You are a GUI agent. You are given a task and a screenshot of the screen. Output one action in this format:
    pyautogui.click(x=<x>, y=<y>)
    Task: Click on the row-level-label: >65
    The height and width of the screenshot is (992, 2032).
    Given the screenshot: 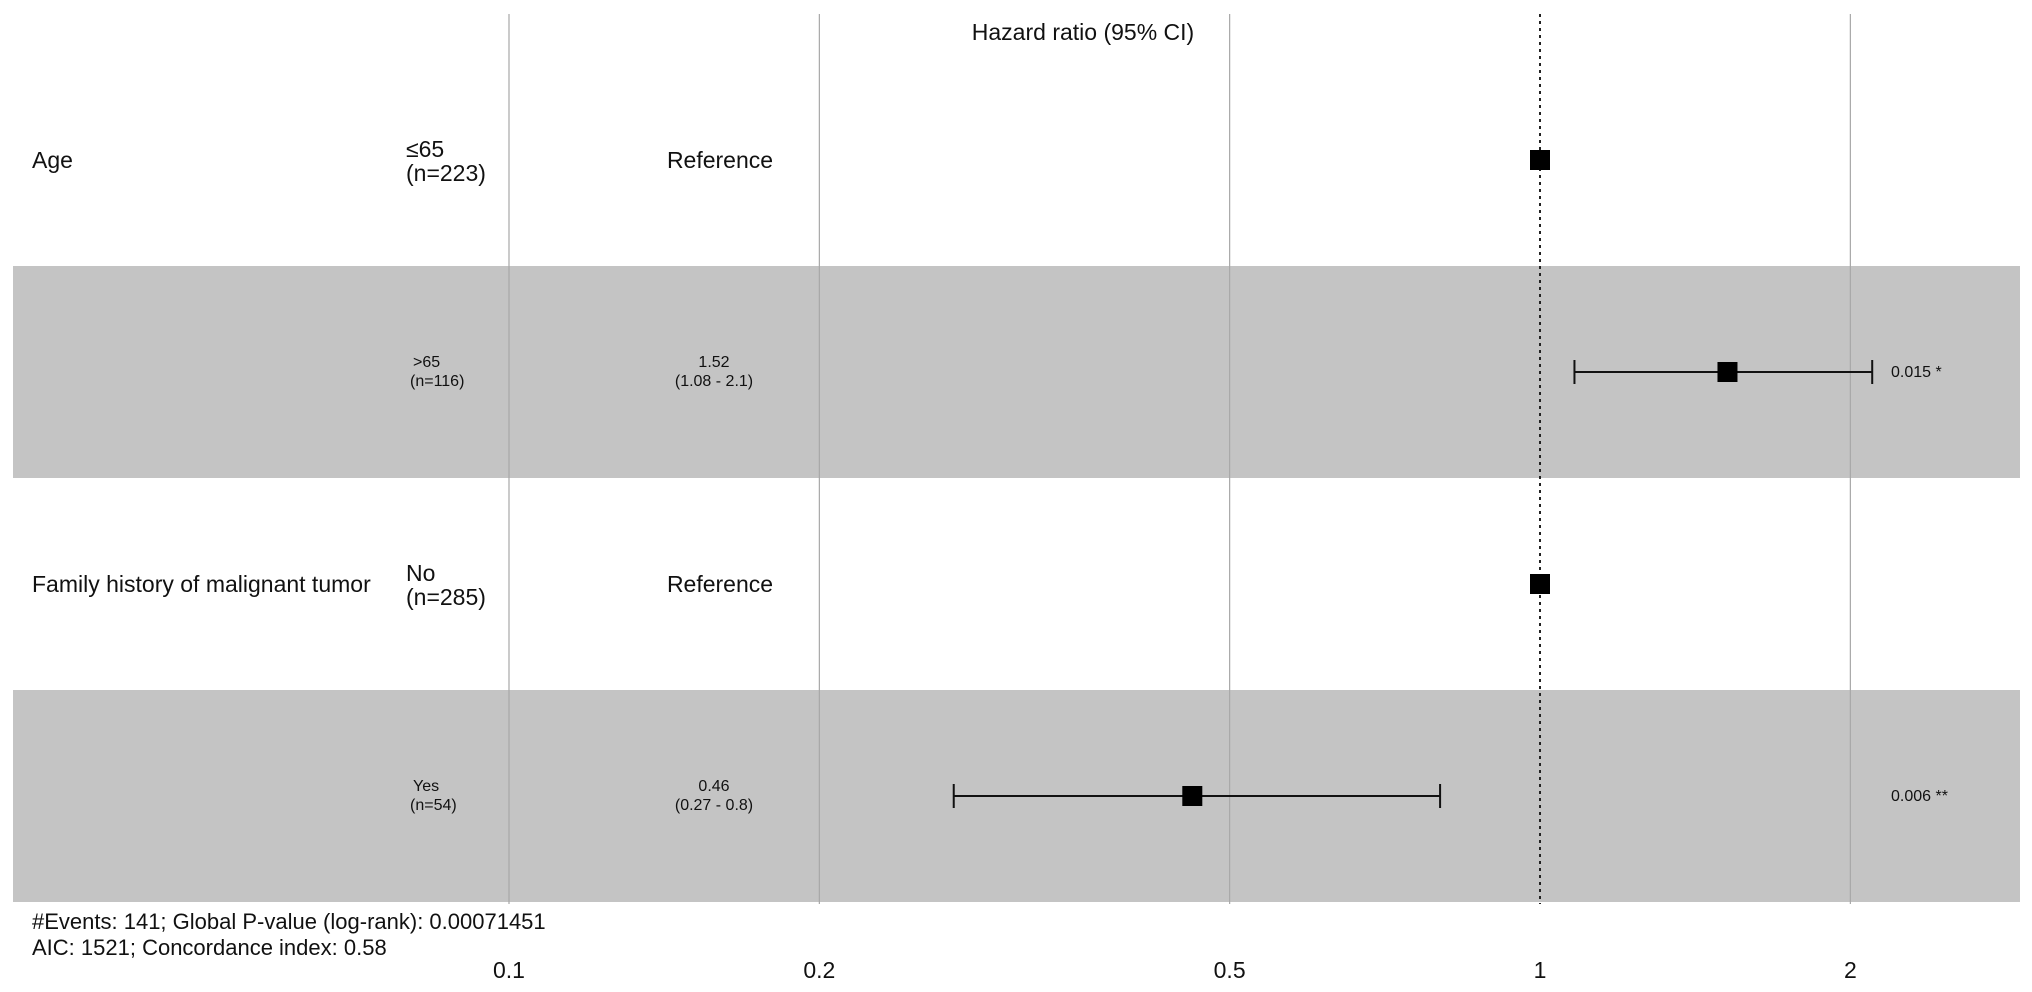 What is the action you would take?
    pyautogui.click(x=426, y=362)
    